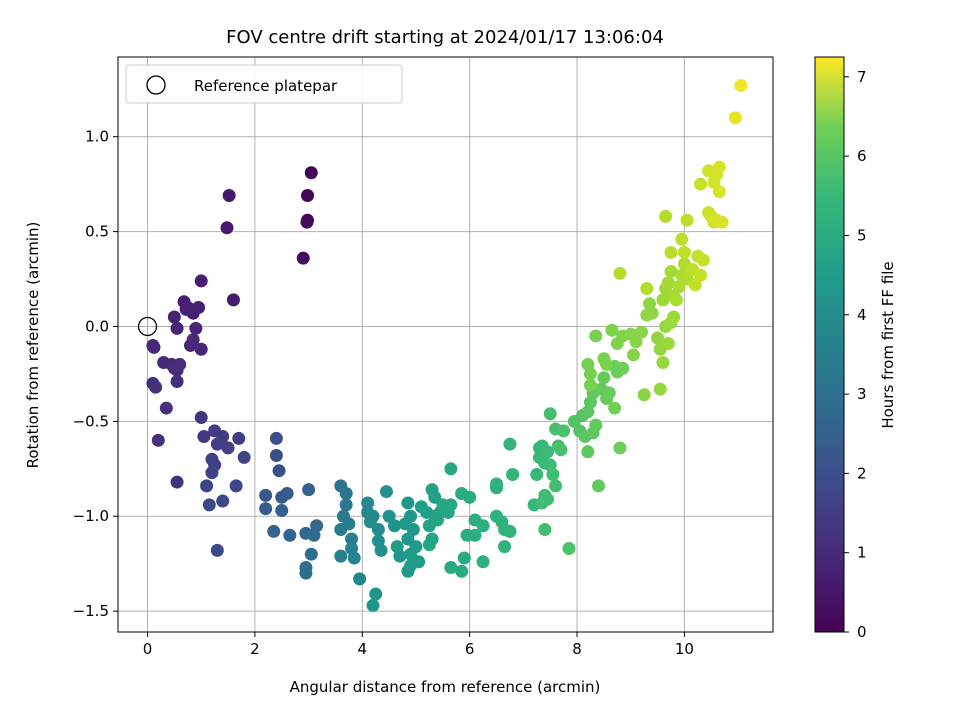  Describe the element at coordinates (91, 516) in the screenshot. I see `y-tick-label: −1.0` at that location.